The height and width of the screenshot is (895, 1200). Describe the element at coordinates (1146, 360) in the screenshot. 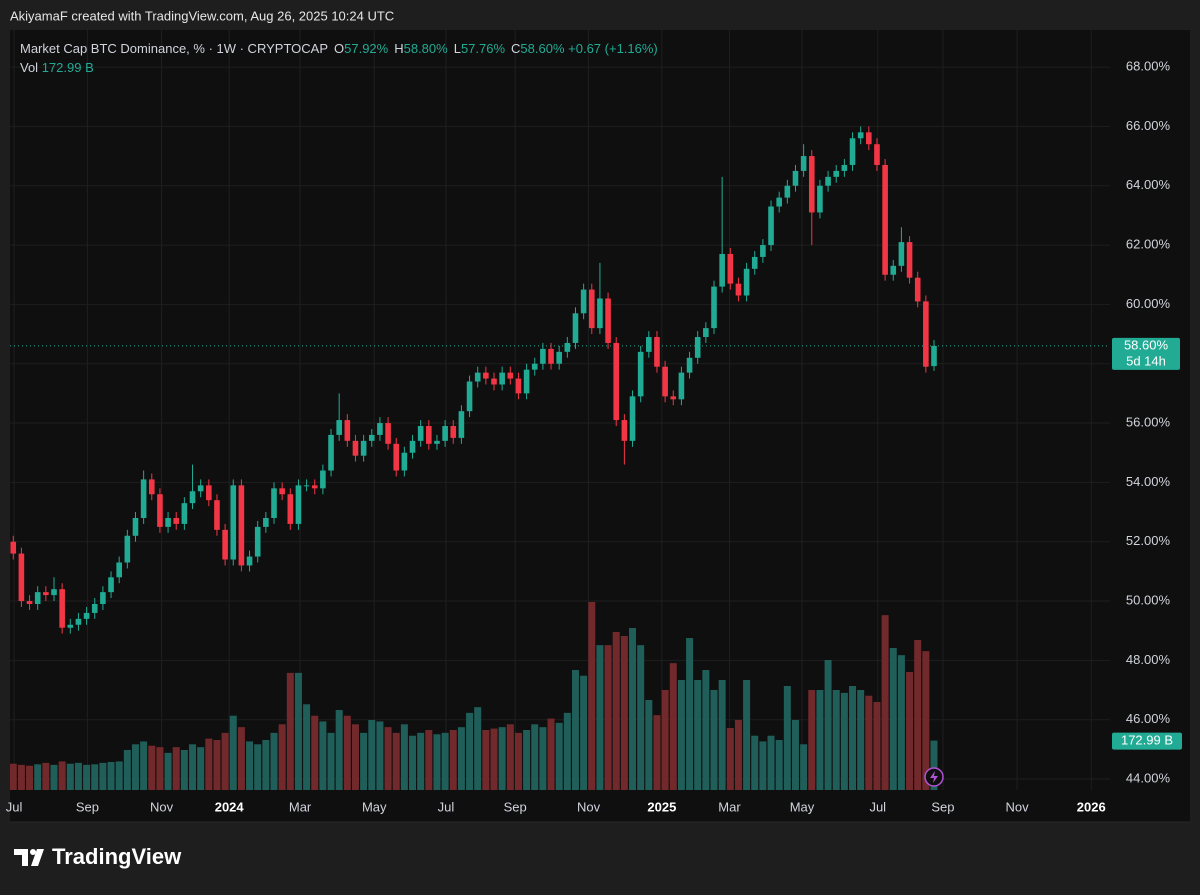

I see `countdown: 5d 14h` at that location.